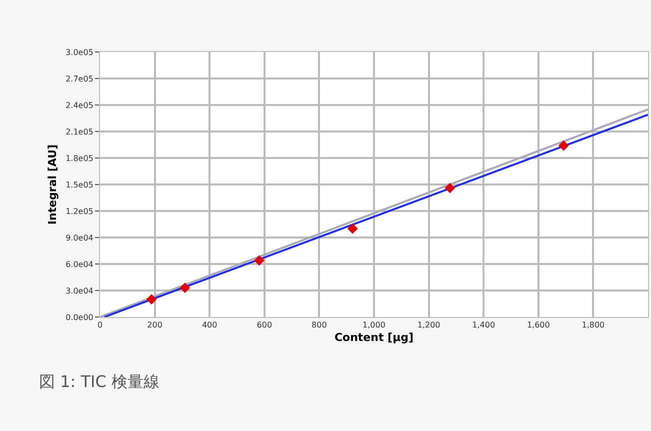 Image resolution: width=651 pixels, height=431 pixels. Describe the element at coordinates (80, 317) in the screenshot. I see `y-tick-label: 0.0e00` at that location.